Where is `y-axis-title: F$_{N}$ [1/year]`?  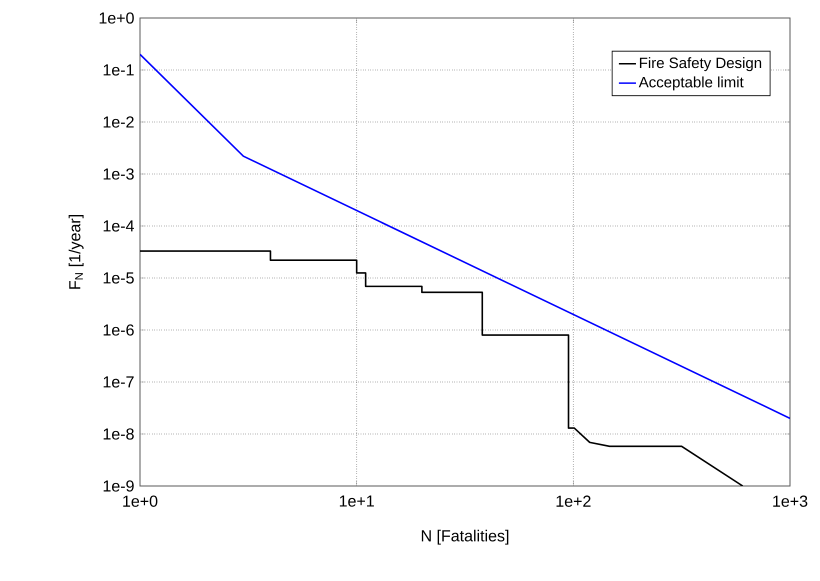 y-axis-title: F$_{N}$ [1/year] is located at coordinates (76, 252).